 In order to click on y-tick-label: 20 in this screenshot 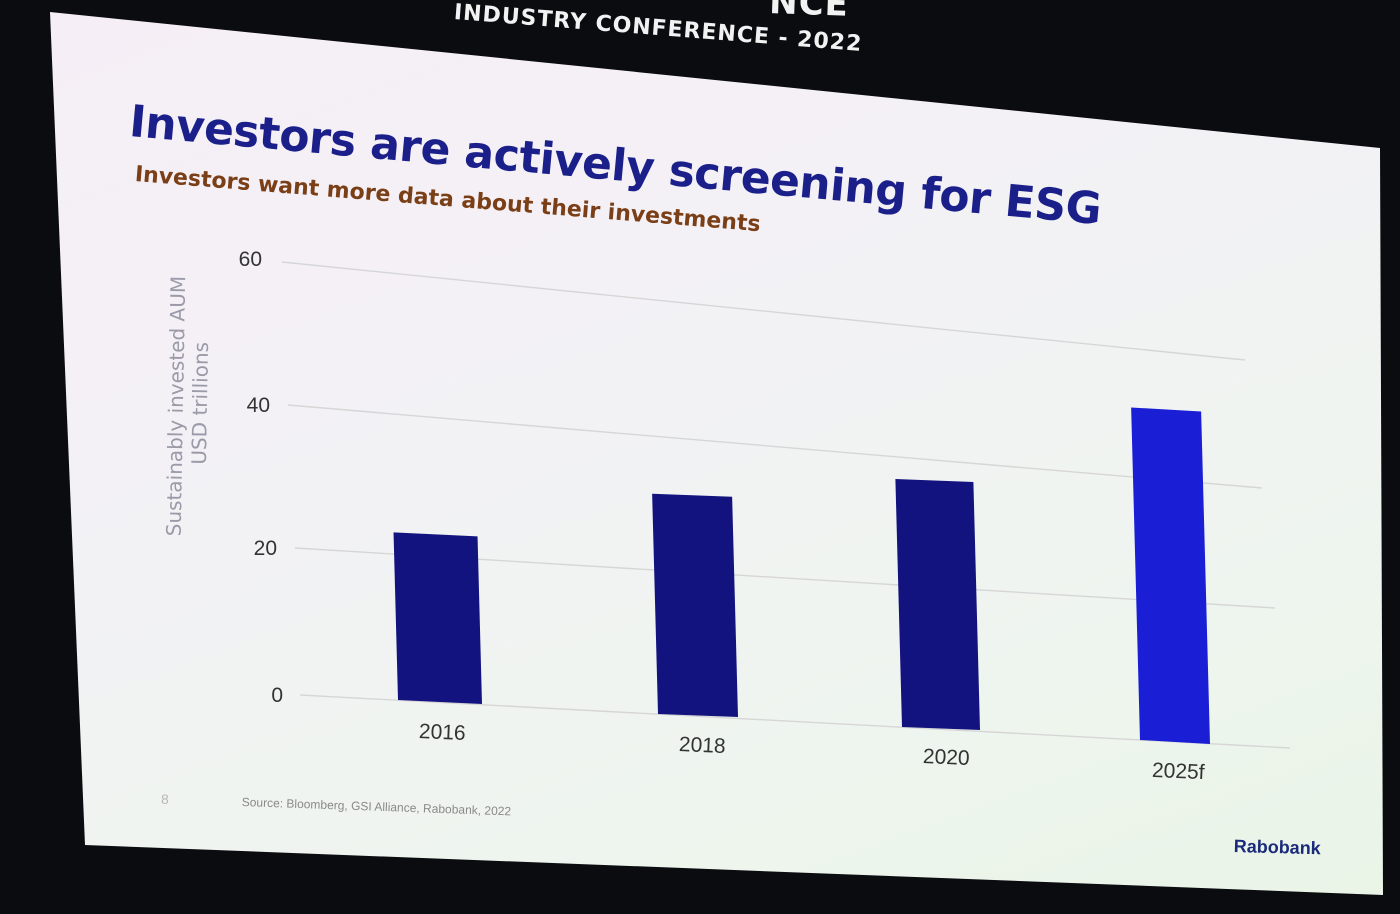, I will do `click(265, 548)`.